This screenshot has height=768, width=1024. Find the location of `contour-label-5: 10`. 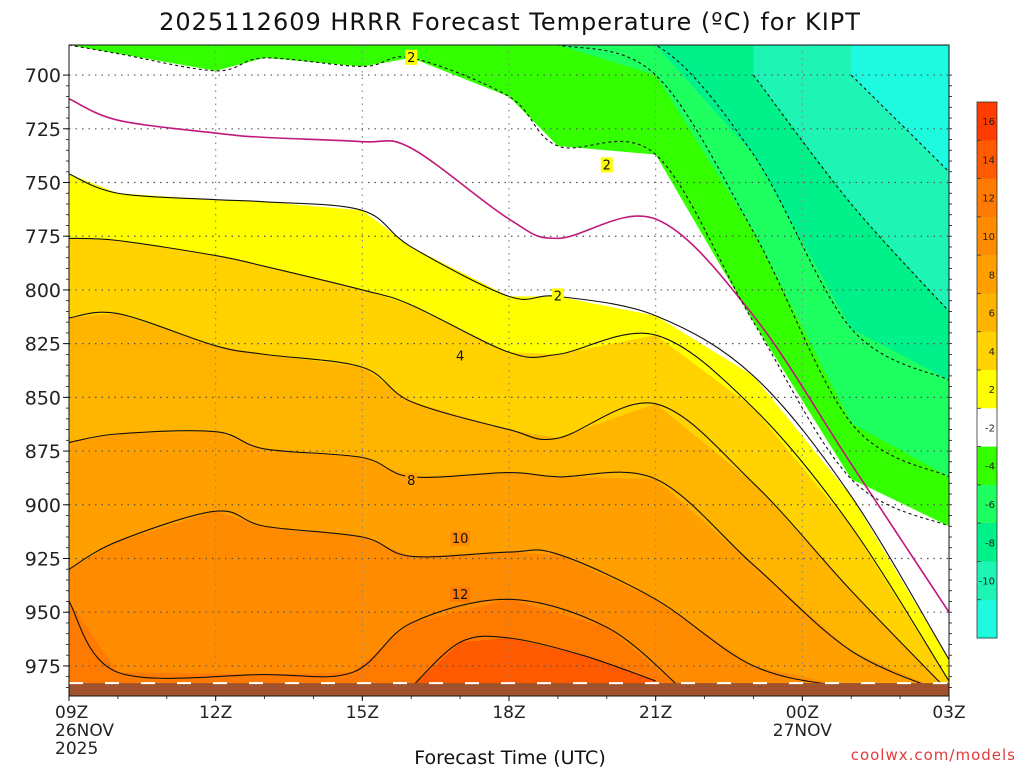

contour-label-5: 10 is located at coordinates (460, 539).